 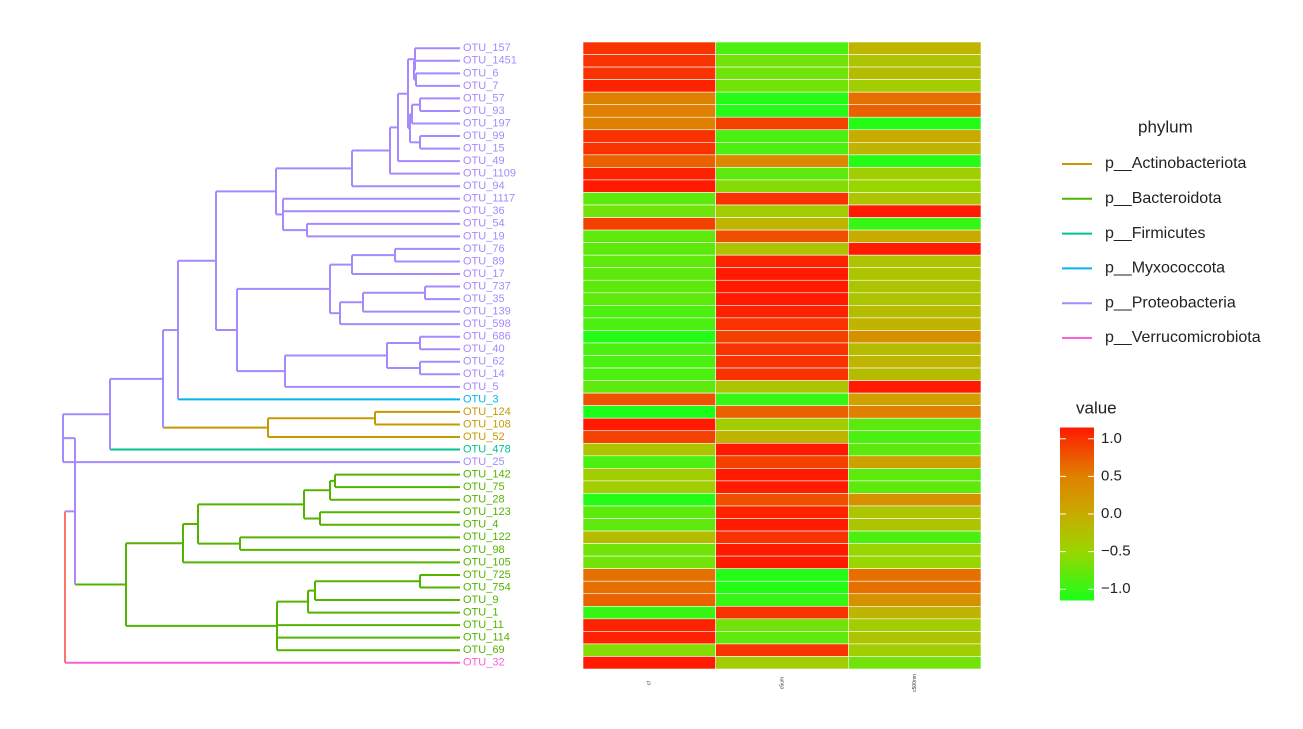 What do you see at coordinates (483, 625) in the screenshot?
I see `row-label: OTU_11` at bounding box center [483, 625].